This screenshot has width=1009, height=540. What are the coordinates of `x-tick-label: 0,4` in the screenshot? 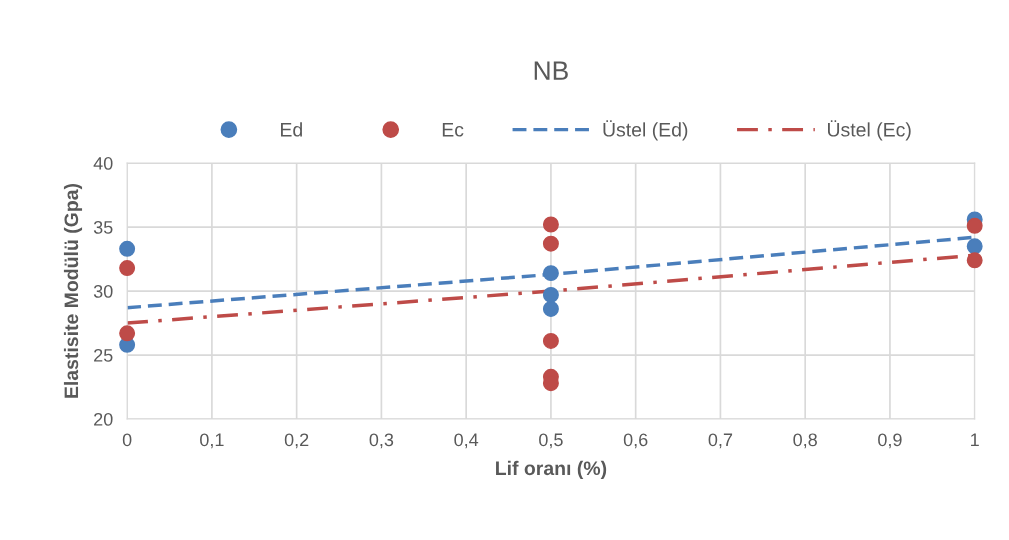 It's located at (466, 441).